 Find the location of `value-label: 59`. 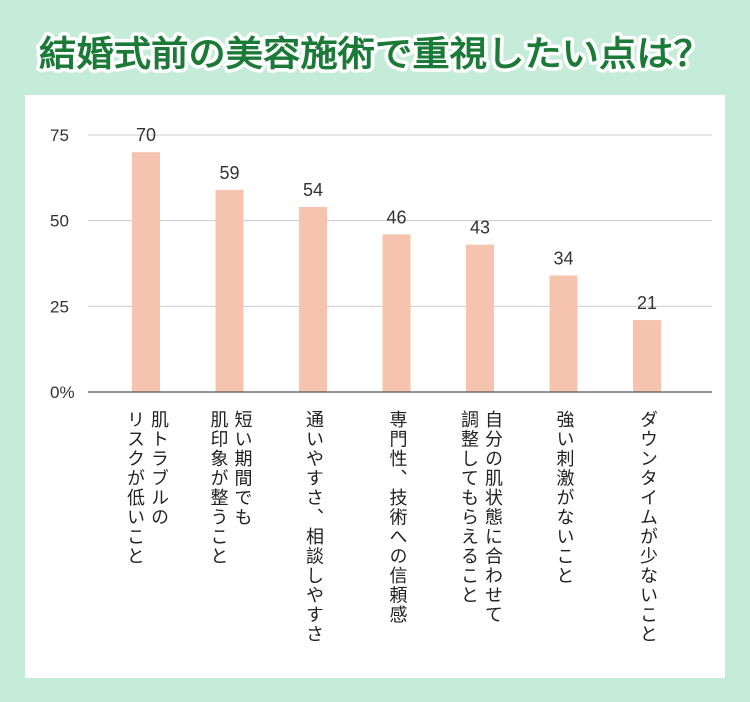

value-label: 59 is located at coordinates (229, 173).